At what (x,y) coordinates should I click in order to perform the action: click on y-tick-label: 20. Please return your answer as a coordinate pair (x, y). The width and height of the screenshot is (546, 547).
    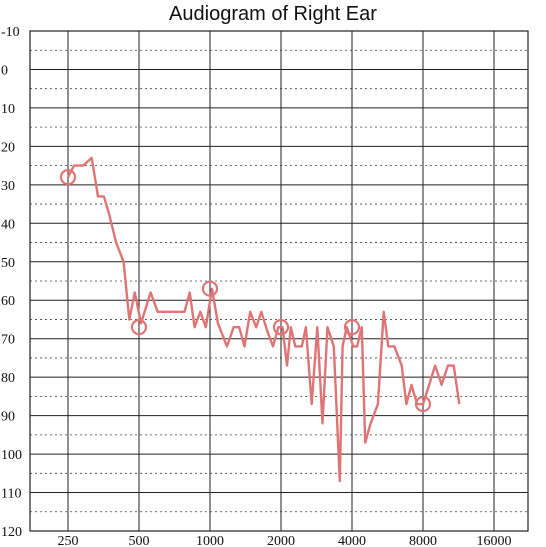
    Looking at the image, I should click on (8, 147).